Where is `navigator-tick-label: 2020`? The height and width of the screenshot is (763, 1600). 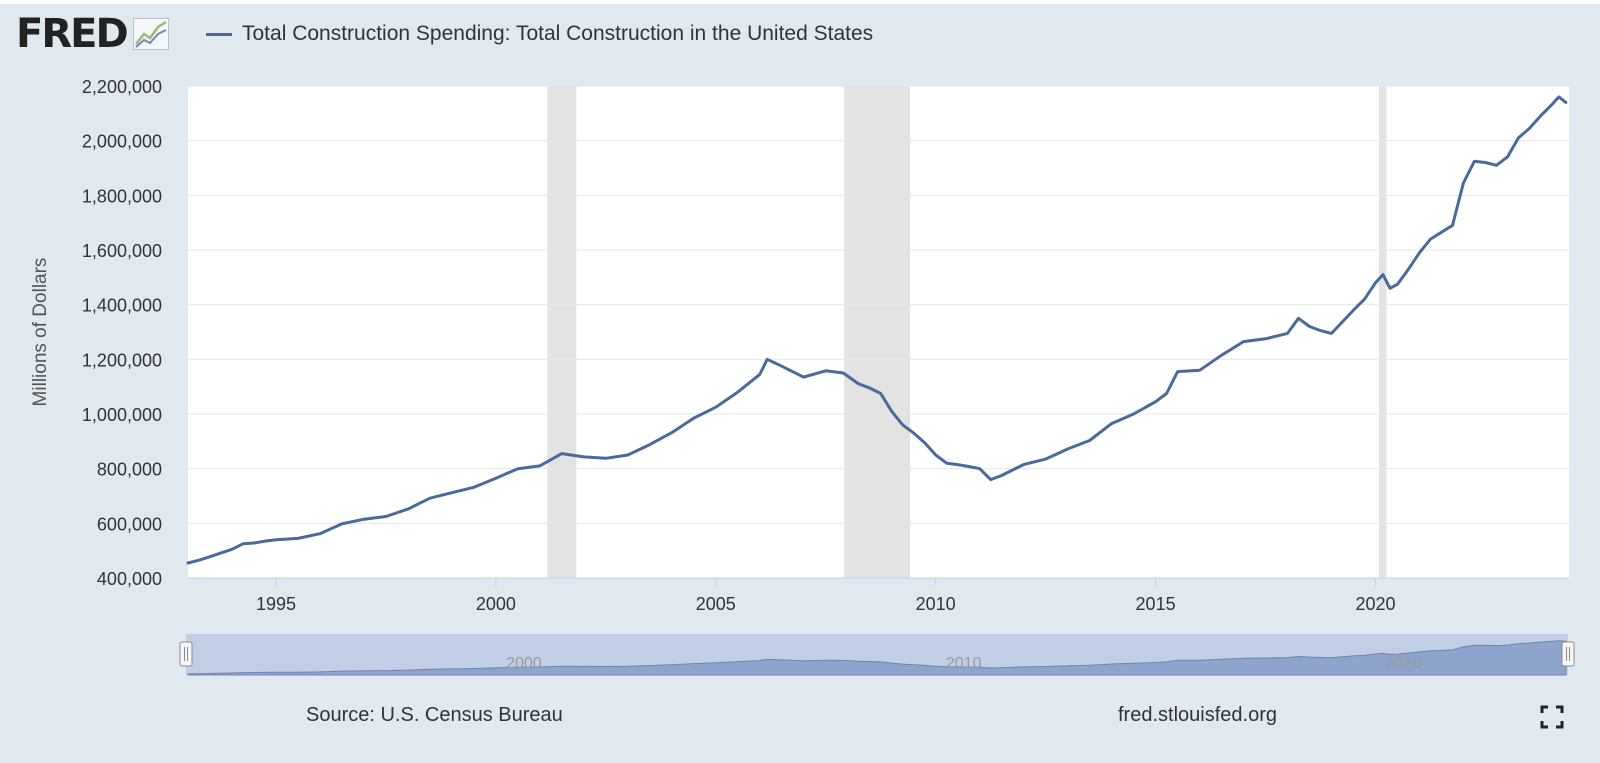 navigator-tick-label: 2020 is located at coordinates (1404, 663).